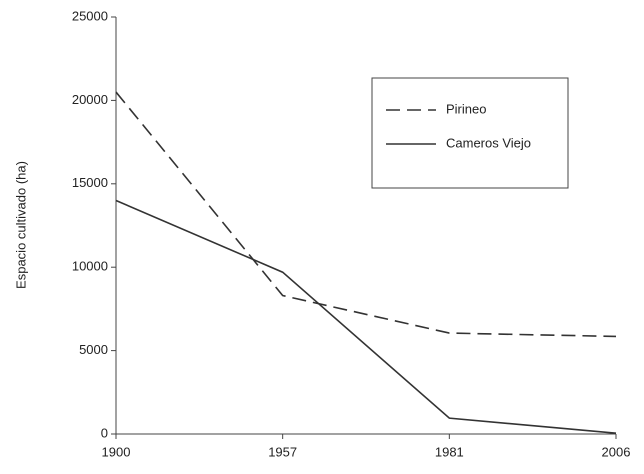 Image resolution: width=644 pixels, height=474 pixels. I want to click on y-tick-label: 25000, so click(90, 15).